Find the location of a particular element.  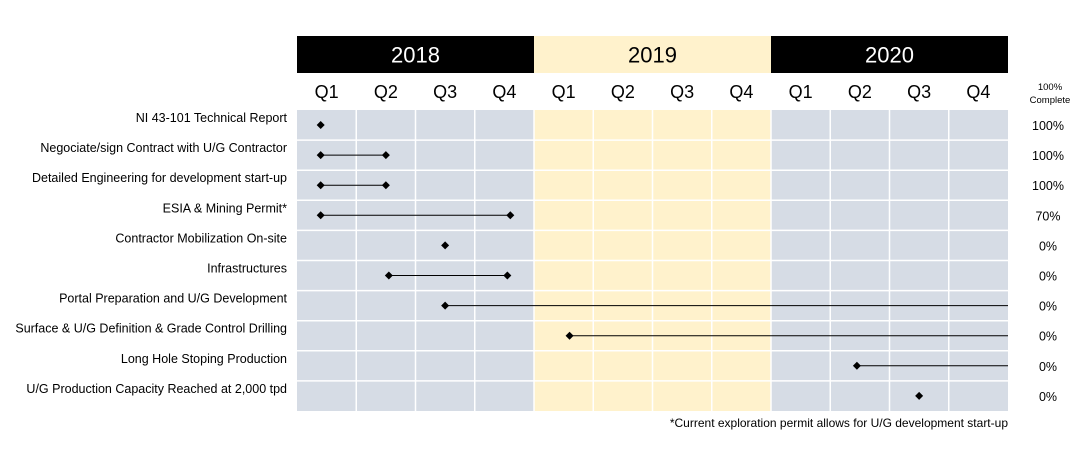

task-label: Long Hole Stoping Production is located at coordinates (204, 359).